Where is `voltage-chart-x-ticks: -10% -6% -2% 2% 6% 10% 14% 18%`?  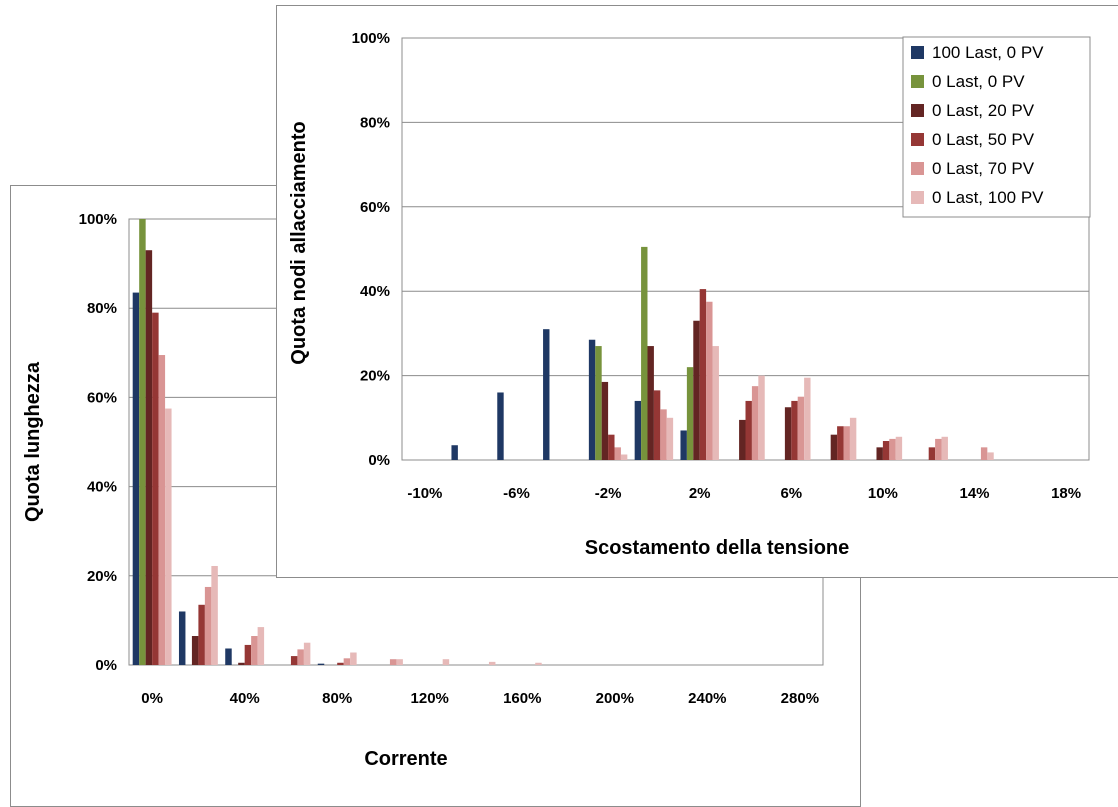 voltage-chart-x-ticks: -10% -6% -2% 2% 6% 10% 14% 18% is located at coordinates (744, 493).